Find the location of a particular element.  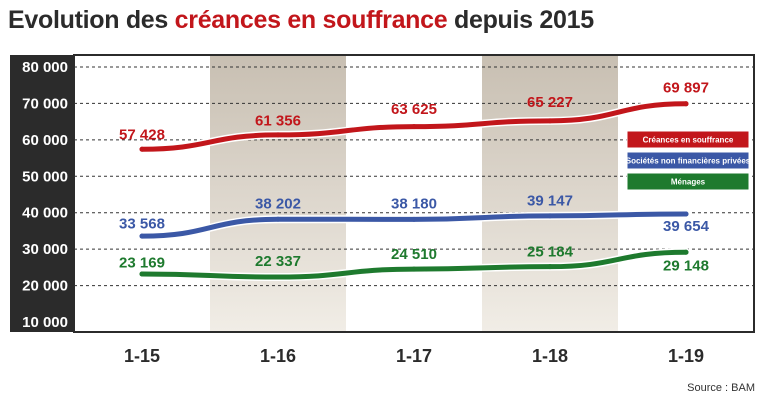

data-label: 38 180 is located at coordinates (414, 204).